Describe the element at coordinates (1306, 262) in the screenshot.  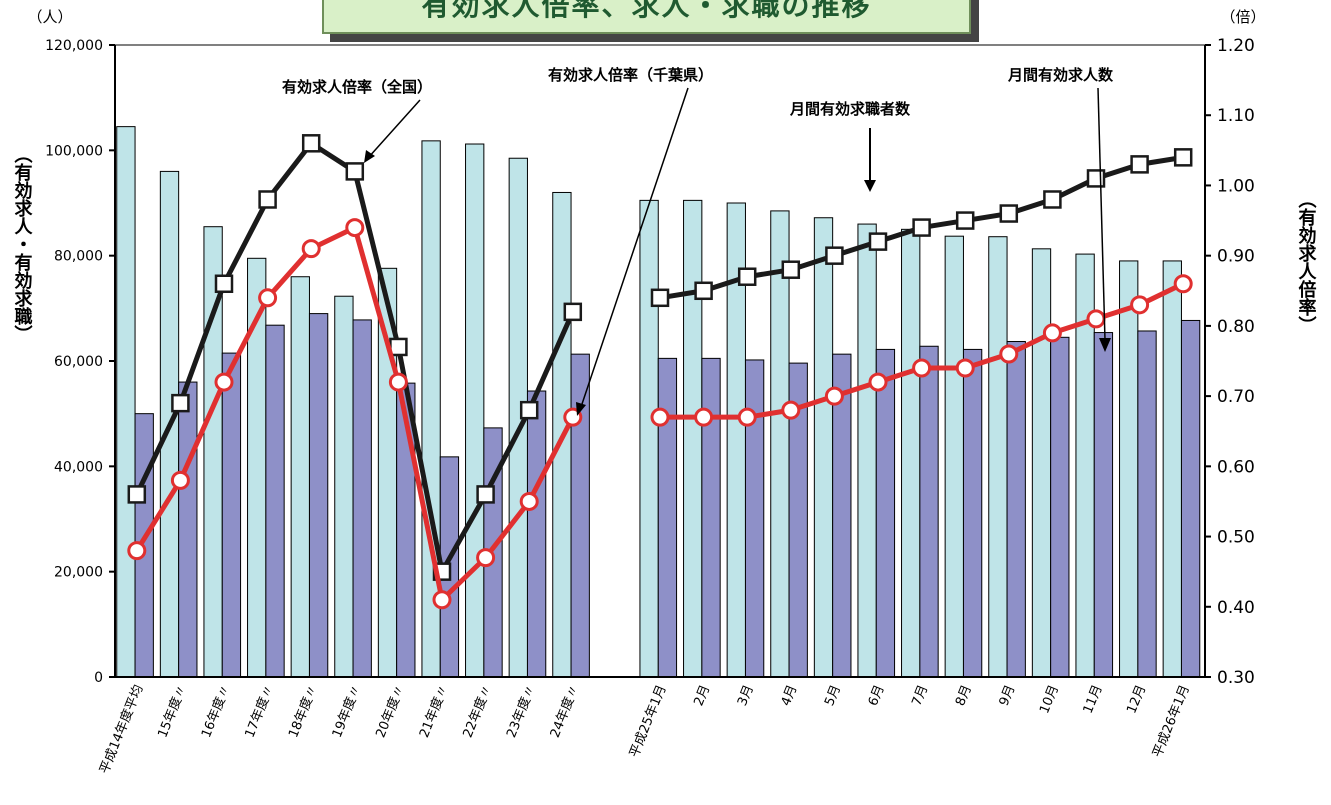
I see `right-axis-title: （有効求人倍率）` at that location.